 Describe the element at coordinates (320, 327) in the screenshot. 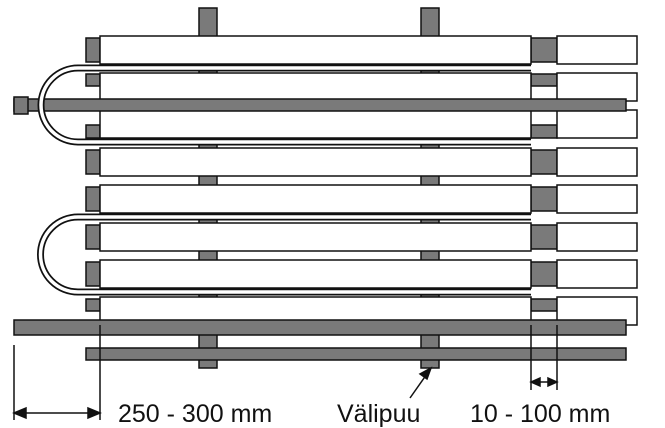

I see `pipe-rail-bottom` at that location.